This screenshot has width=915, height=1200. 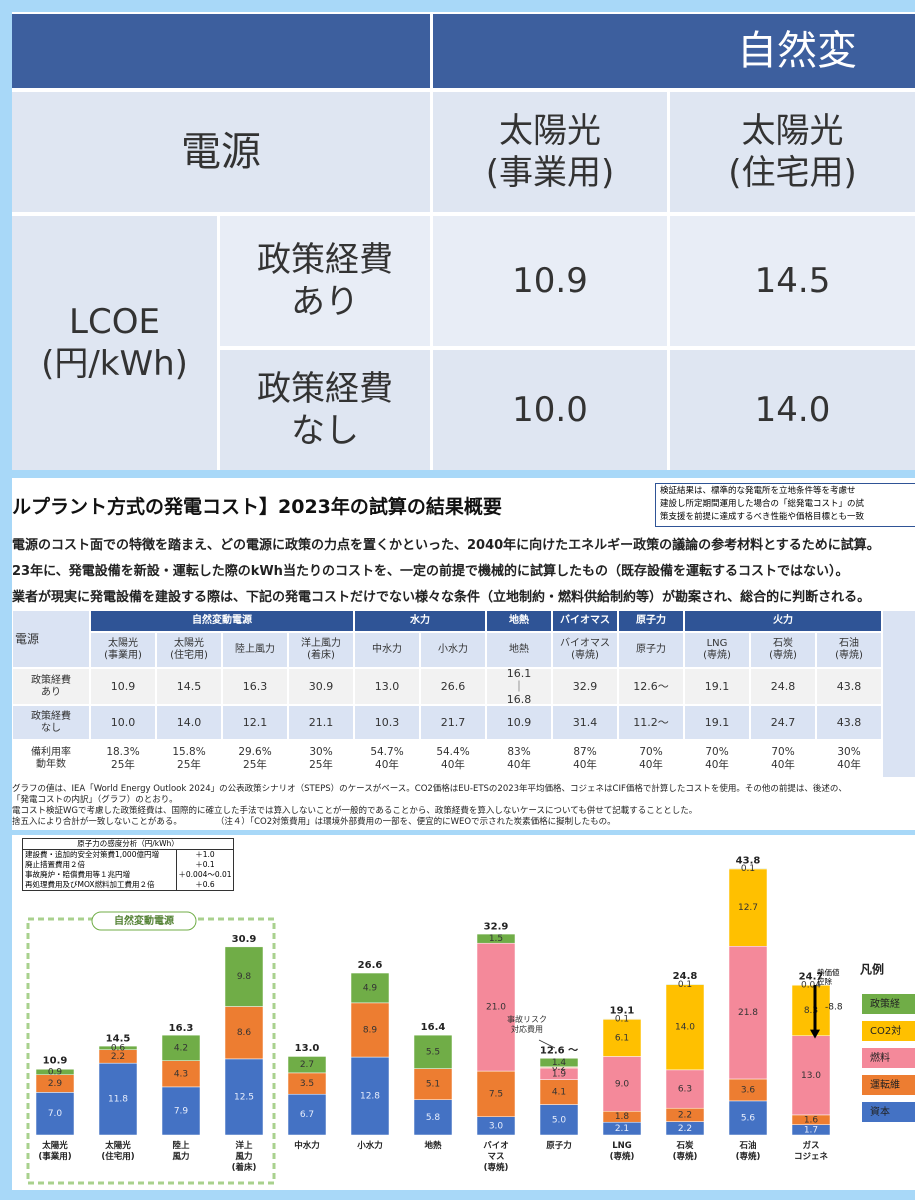 I want to click on sensitivity-row: 廃止措置費用２倍 ＋0.1, so click(x=128, y=865).